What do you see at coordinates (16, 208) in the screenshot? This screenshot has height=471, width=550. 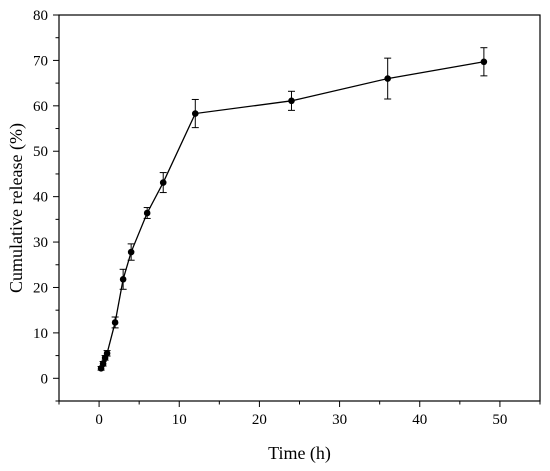 I see `y-axis-title: Cumulative release (%)` at bounding box center [16, 208].